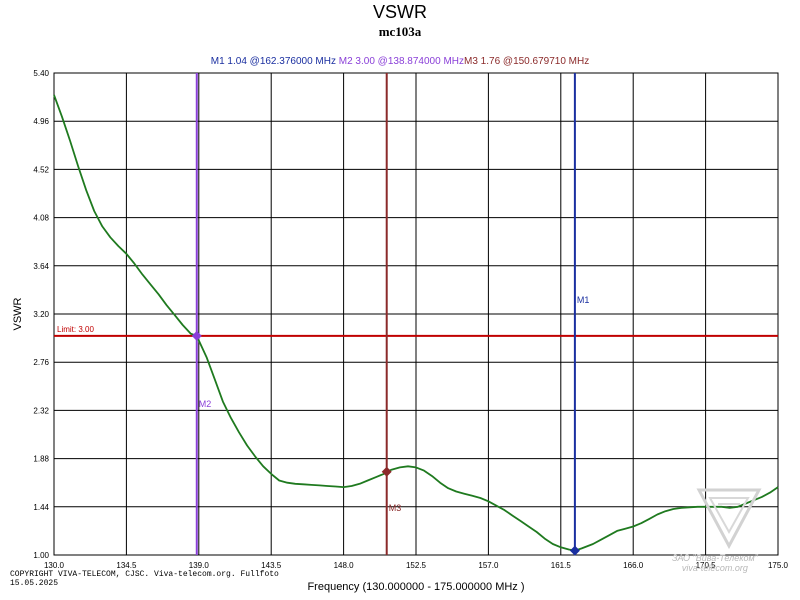 The image size is (800, 600). What do you see at coordinates (715, 558) in the screenshot?
I see `watermark-company: ЗАО "Вива-Телеком"` at bounding box center [715, 558].